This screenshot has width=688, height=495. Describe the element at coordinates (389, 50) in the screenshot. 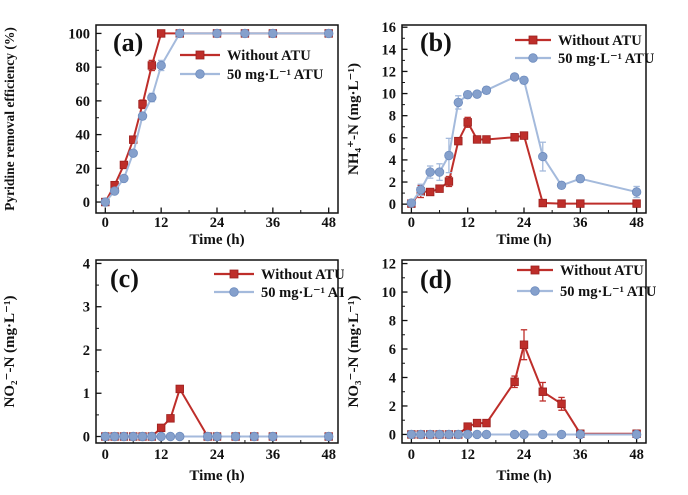

I see `y-tick-label: 14` at that location.